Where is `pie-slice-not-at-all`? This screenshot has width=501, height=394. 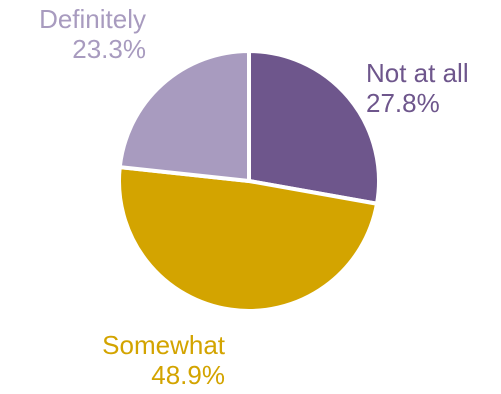 pie-slice-not-at-all is located at coordinates (314, 127).